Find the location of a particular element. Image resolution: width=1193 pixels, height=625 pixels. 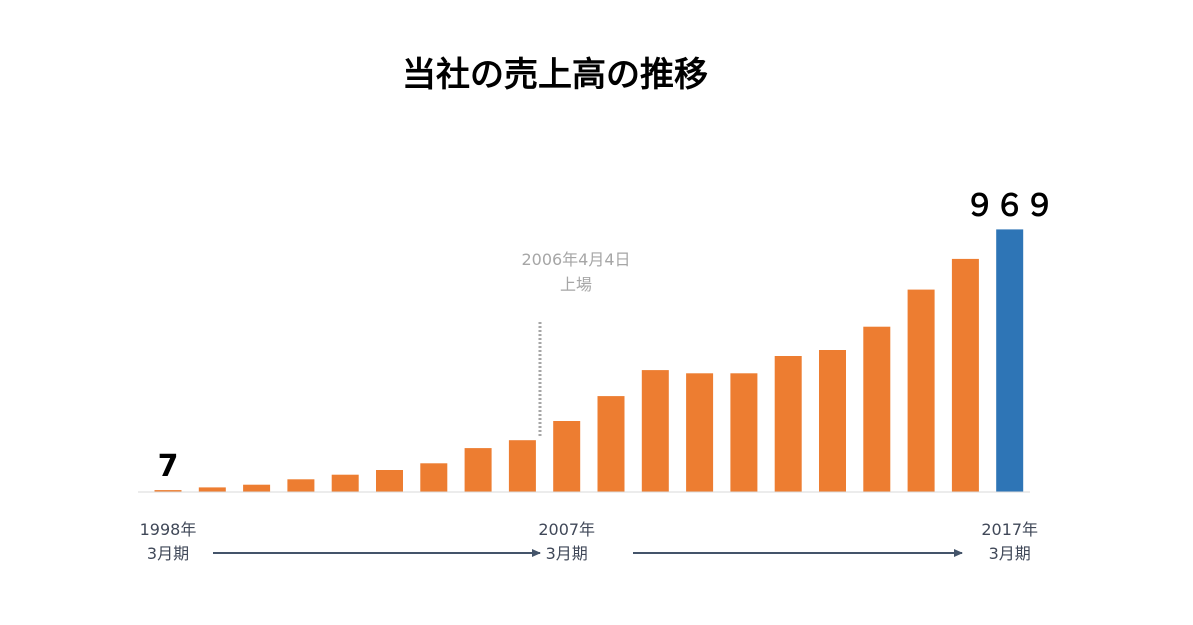

chart-title: 当社の売上高の推移 is located at coordinates (555, 75).